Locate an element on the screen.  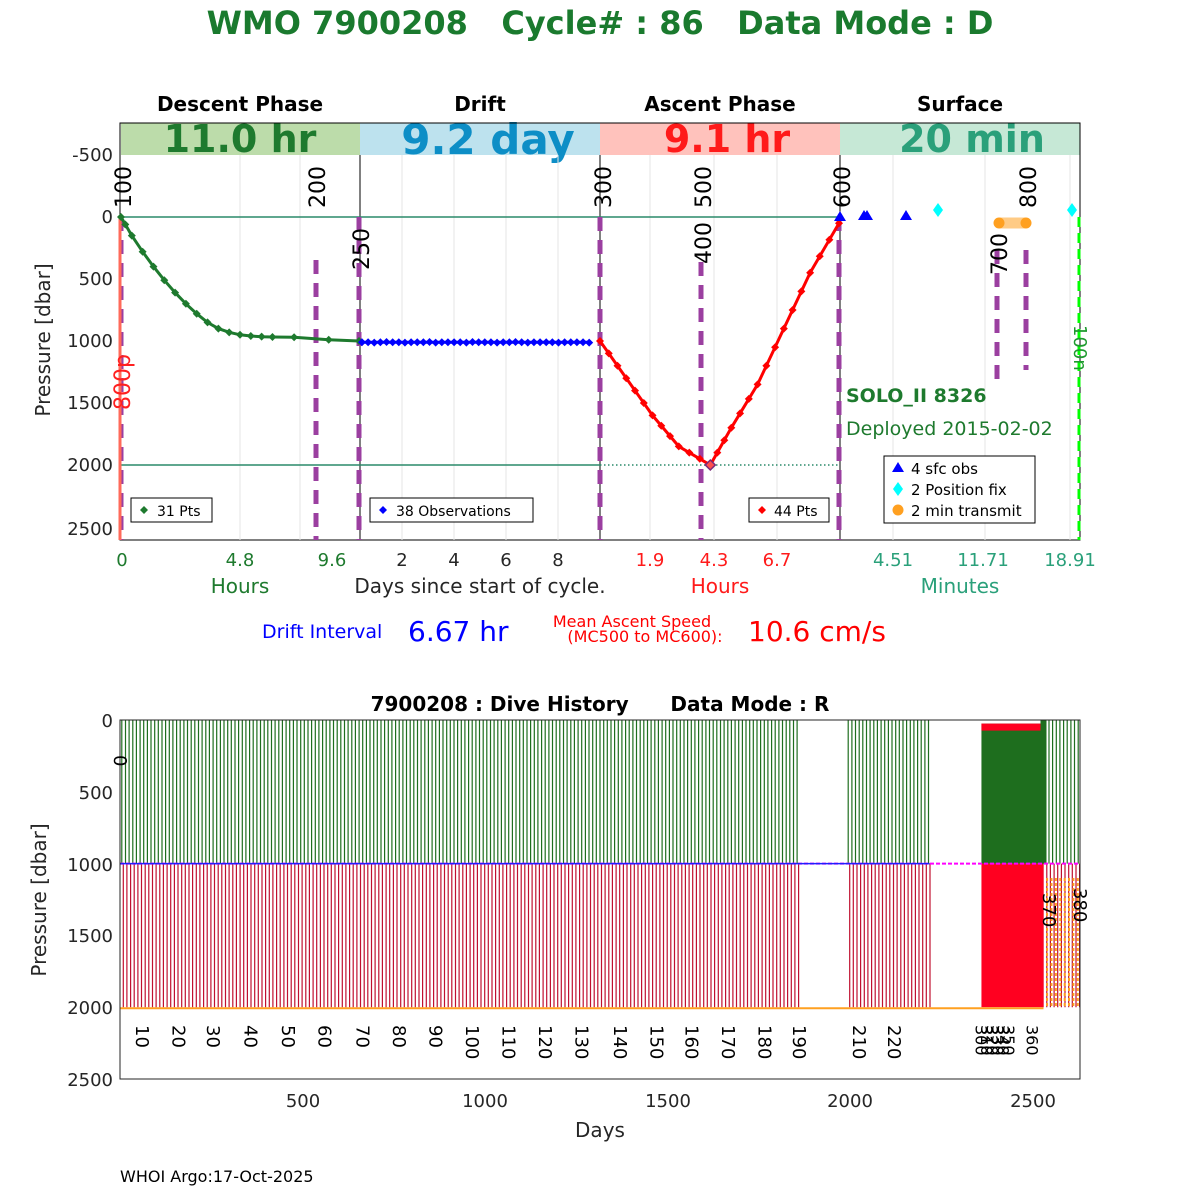
cycle-label: 30 is located at coordinates (212, 1036).